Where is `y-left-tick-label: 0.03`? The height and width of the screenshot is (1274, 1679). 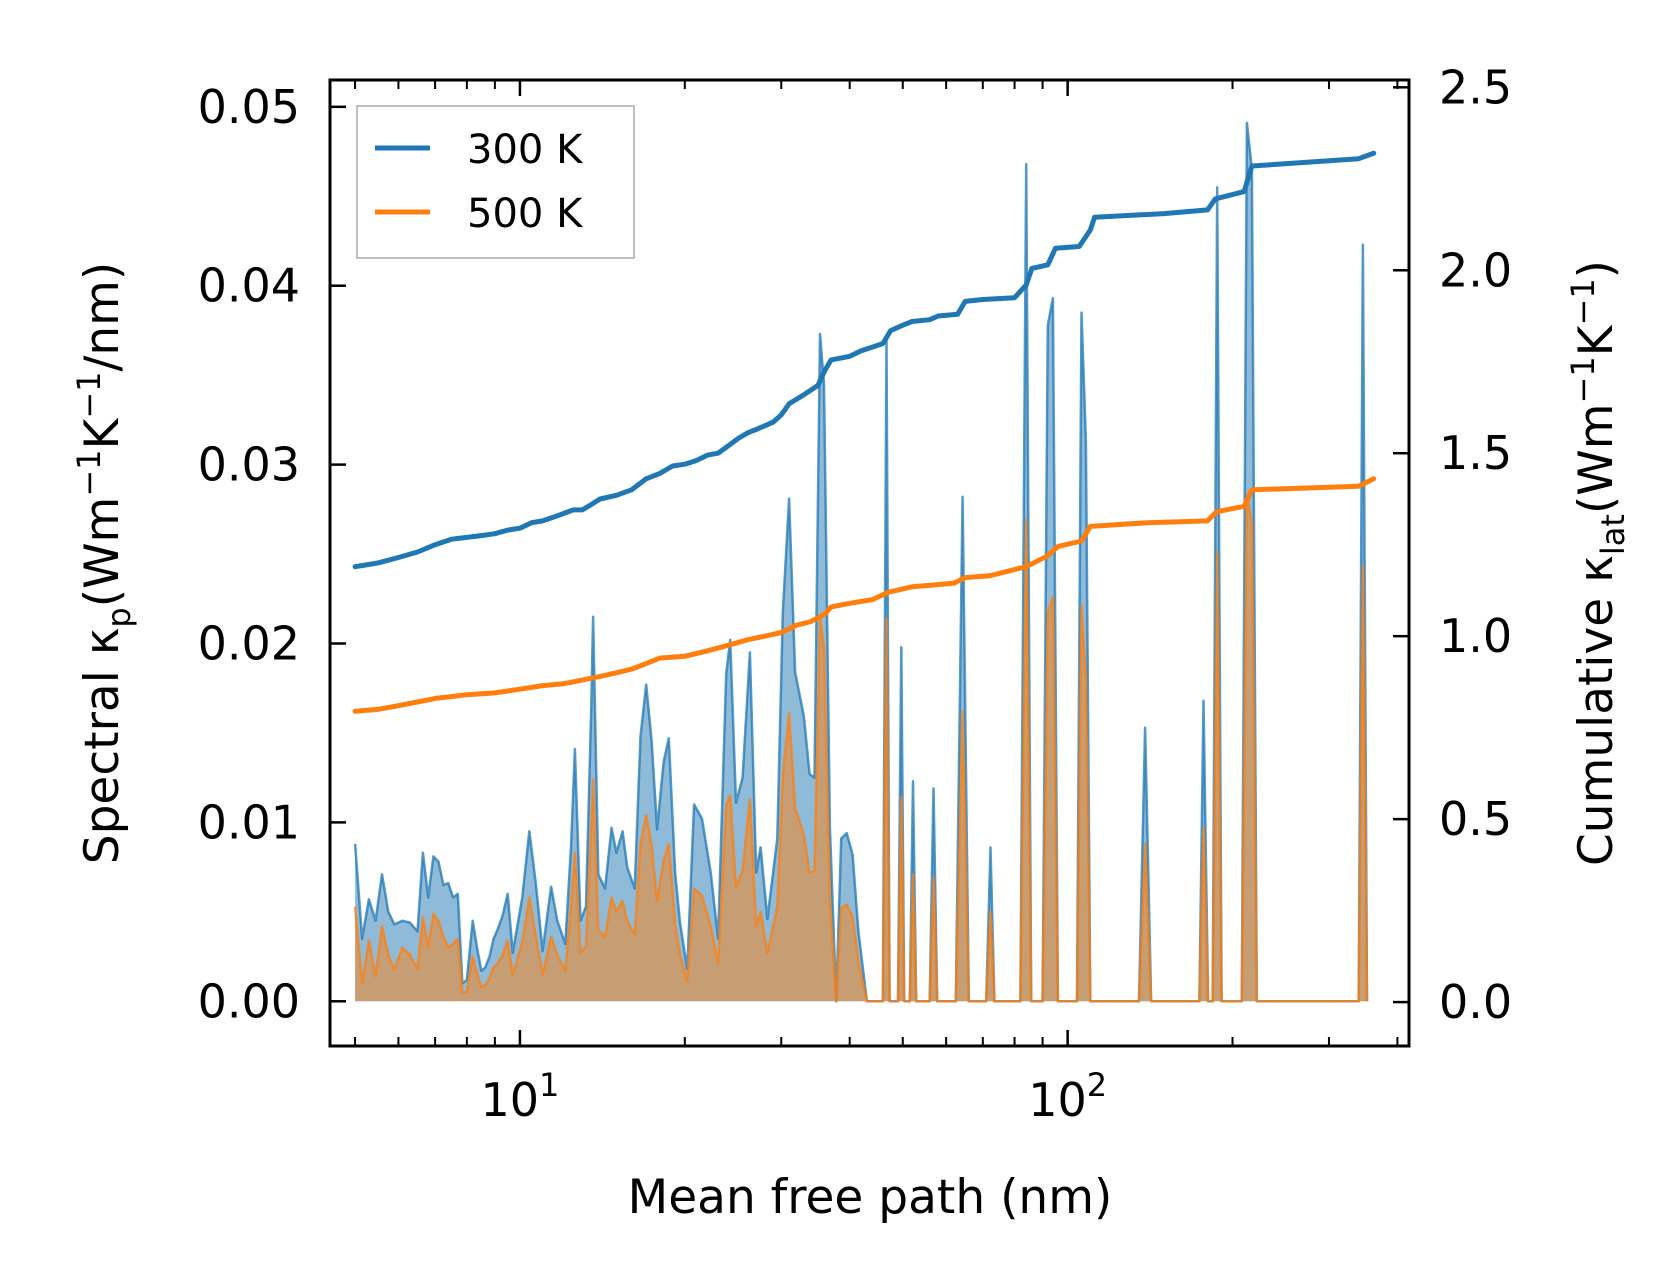
y-left-tick-label: 0.03 is located at coordinates (249, 465).